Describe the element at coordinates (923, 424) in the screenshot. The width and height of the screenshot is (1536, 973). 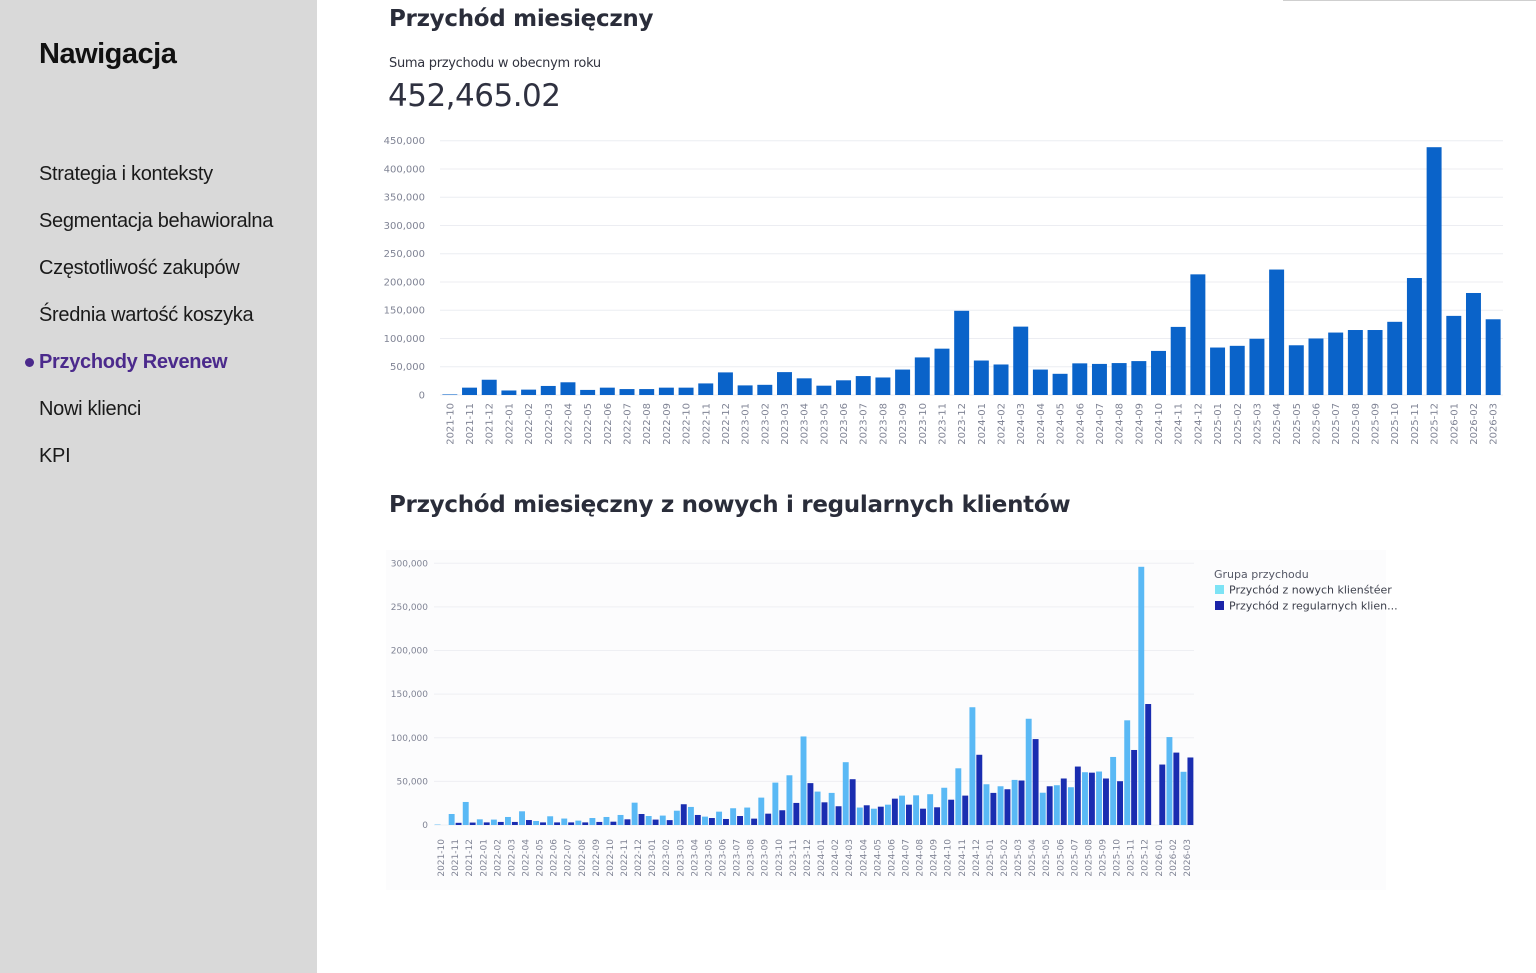
I see `x-tick-label: 2023-10` at that location.